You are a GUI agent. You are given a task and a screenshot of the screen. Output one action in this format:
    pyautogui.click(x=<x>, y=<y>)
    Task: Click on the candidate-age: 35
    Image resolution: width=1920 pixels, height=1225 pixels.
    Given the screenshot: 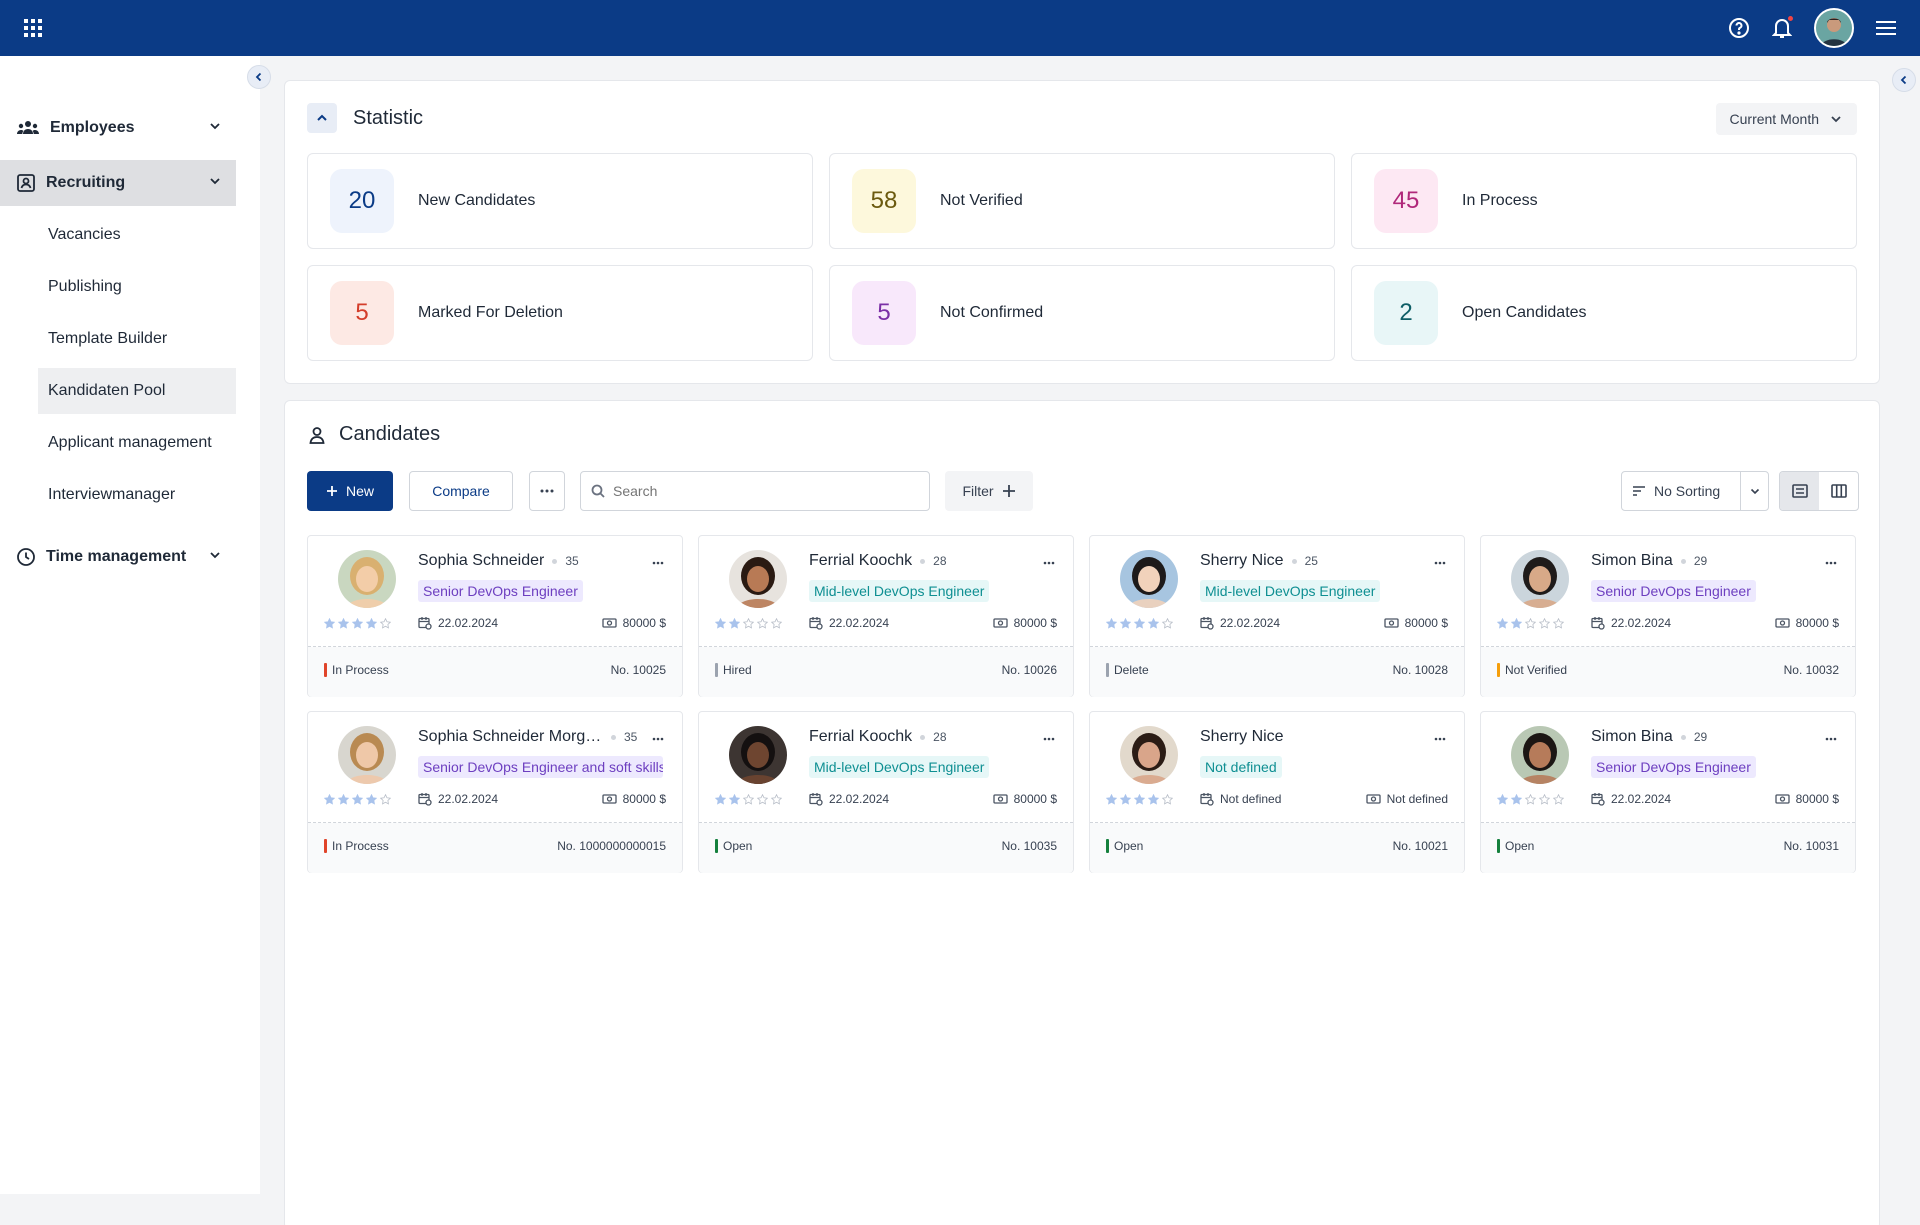 What is the action you would take?
    pyautogui.click(x=572, y=561)
    